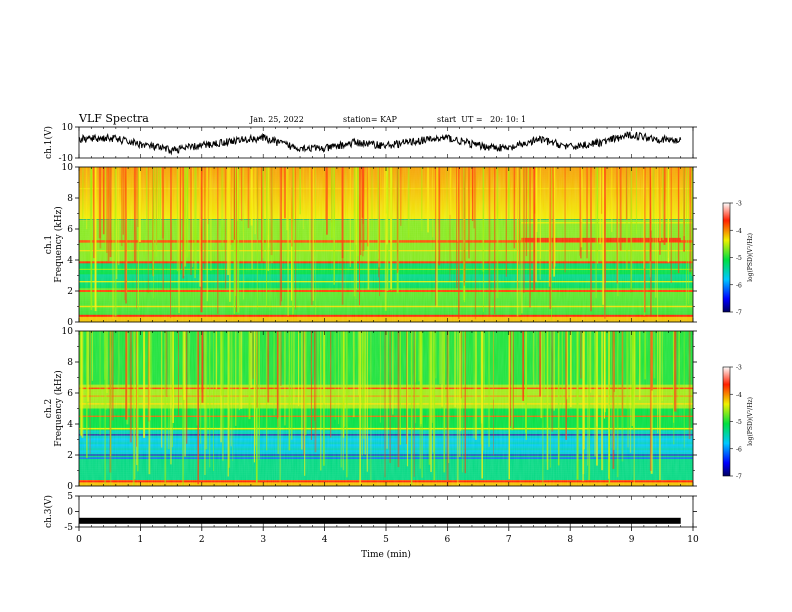  Describe the element at coordinates (202, 540) in the screenshot. I see `x-tick-label: 2` at that location.